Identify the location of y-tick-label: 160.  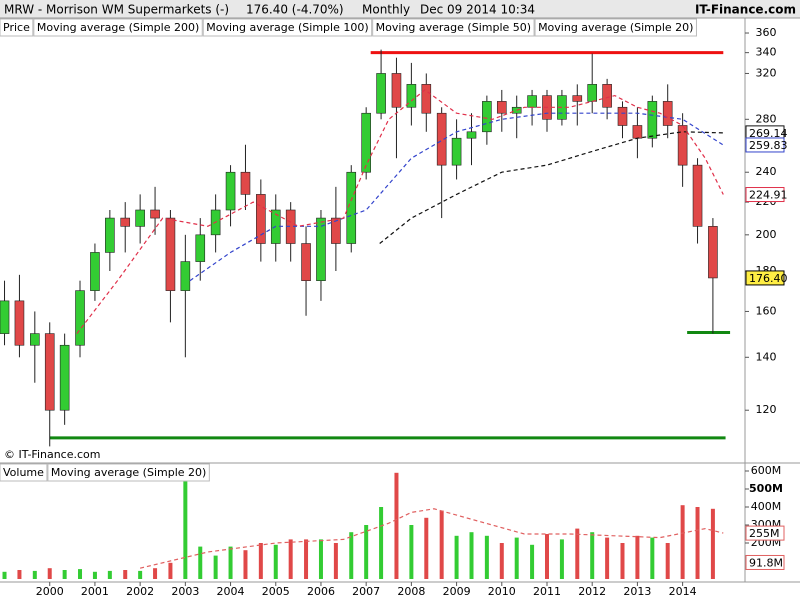
(766, 310).